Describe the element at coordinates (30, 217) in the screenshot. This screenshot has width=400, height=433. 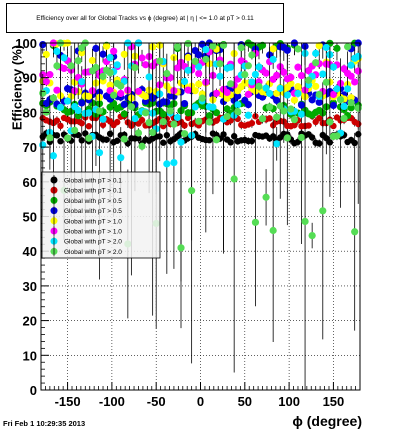
I see `y-tick-label: 50` at that location.